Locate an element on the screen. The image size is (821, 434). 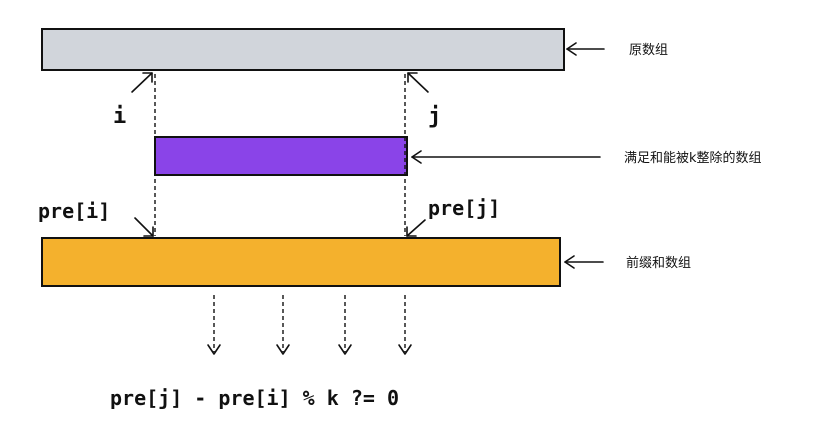
j-arrow is located at coordinates (418, 82).